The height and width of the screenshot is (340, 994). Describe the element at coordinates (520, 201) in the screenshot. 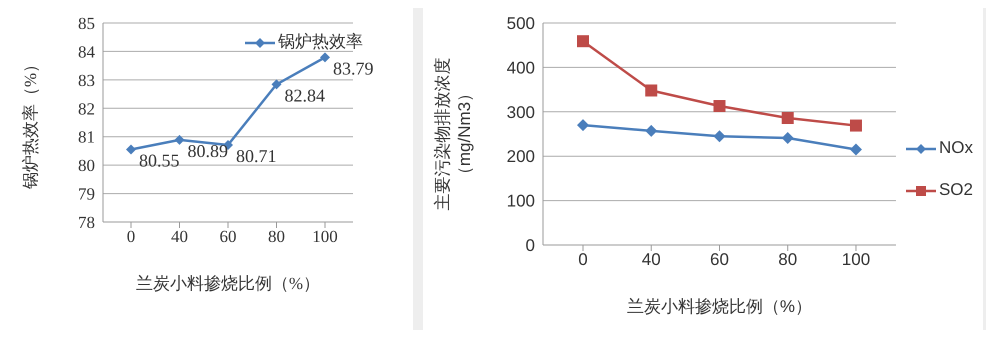

I see `y-tick-label: 100` at that location.